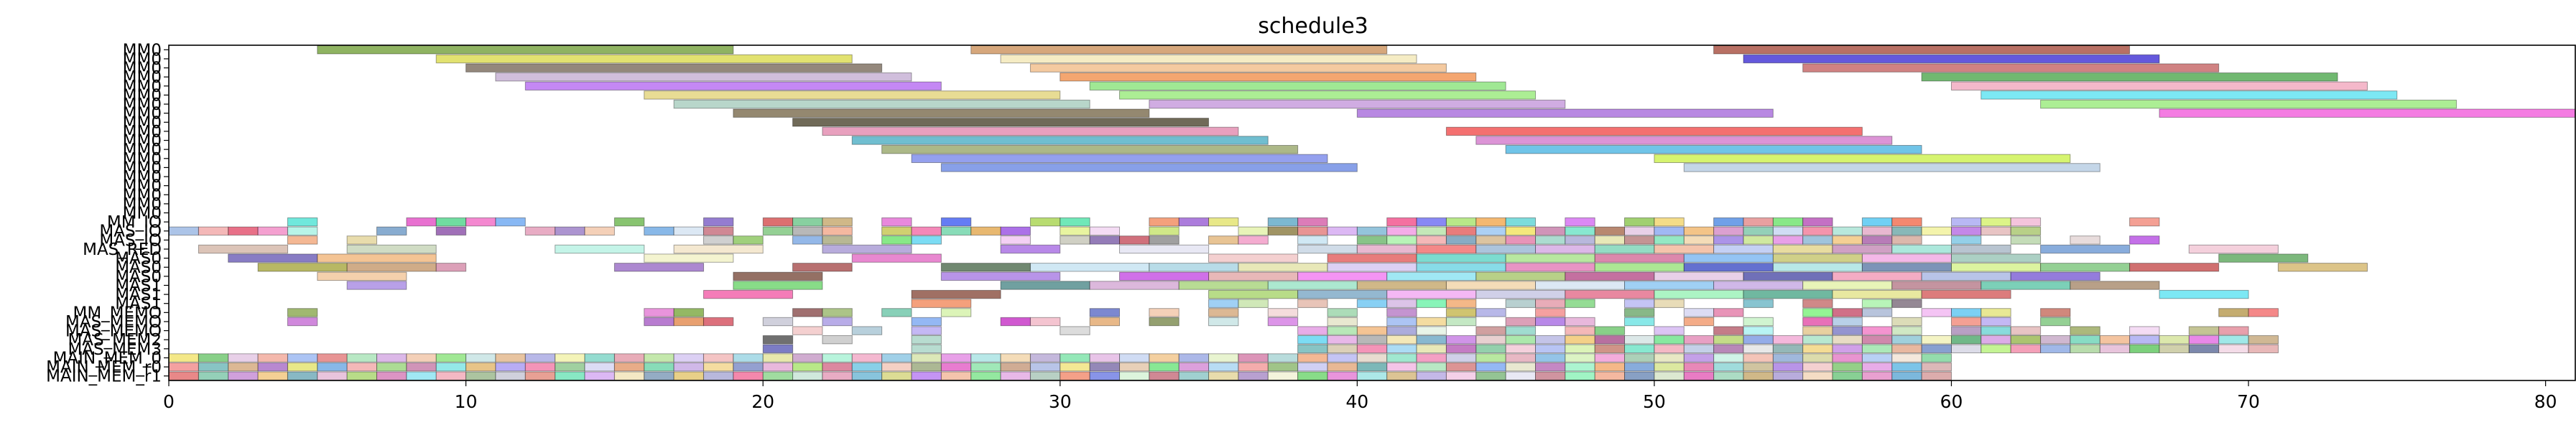 The width and height of the screenshot is (2576, 425). What do you see at coordinates (1360, 396) in the screenshot?
I see `x-axis: 0 10 20 30 40 50 60 70 80` at bounding box center [1360, 396].